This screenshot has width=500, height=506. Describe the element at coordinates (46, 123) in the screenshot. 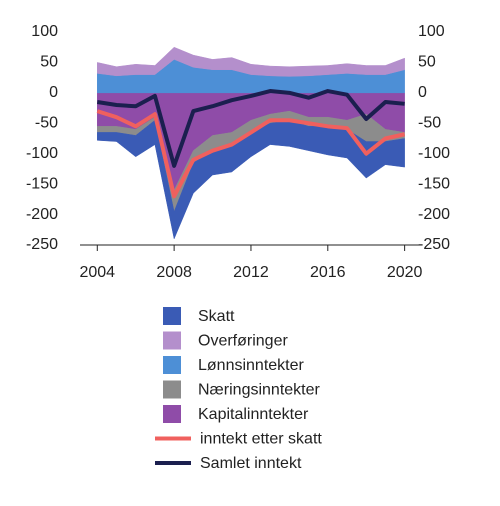

I see `y-tick-label: -50` at that location.